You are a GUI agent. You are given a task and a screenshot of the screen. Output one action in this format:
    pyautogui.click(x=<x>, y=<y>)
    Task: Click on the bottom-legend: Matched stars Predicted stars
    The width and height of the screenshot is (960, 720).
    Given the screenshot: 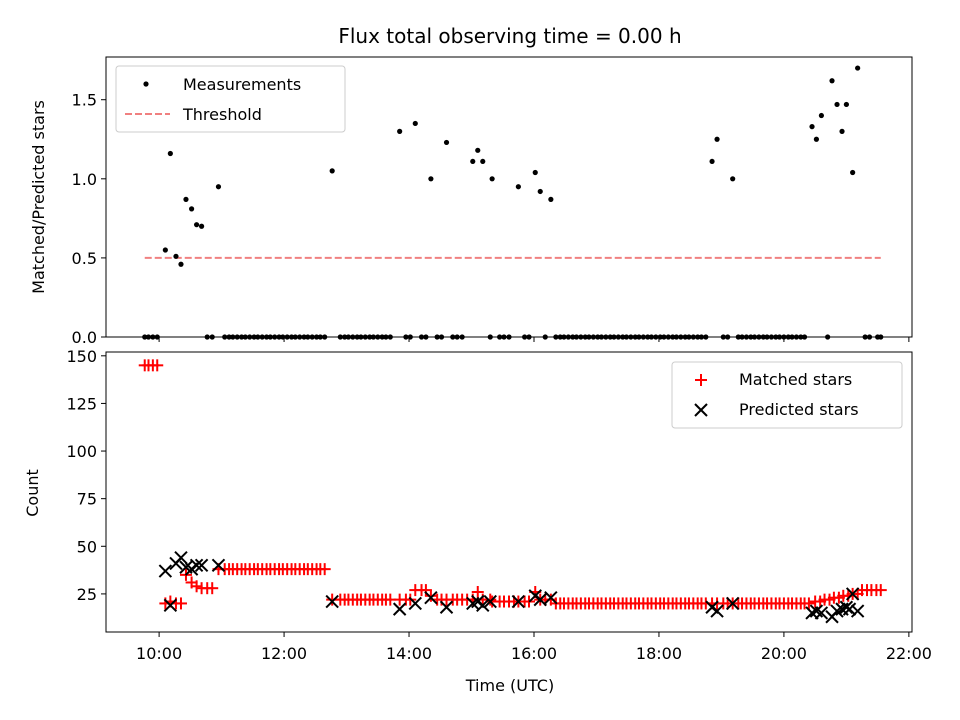 What is the action you would take?
    pyautogui.click(x=787, y=395)
    